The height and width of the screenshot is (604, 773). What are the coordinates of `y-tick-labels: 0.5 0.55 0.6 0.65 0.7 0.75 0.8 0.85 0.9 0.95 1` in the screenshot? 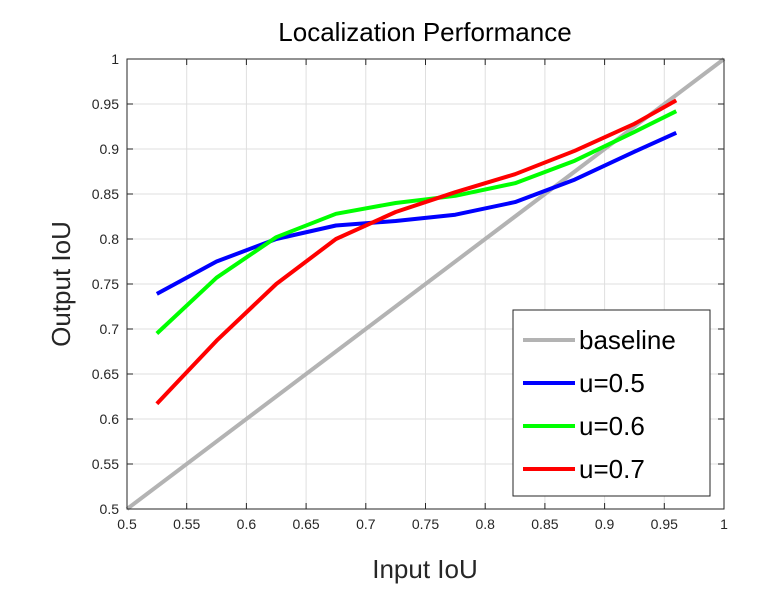 It's located at (105, 284).